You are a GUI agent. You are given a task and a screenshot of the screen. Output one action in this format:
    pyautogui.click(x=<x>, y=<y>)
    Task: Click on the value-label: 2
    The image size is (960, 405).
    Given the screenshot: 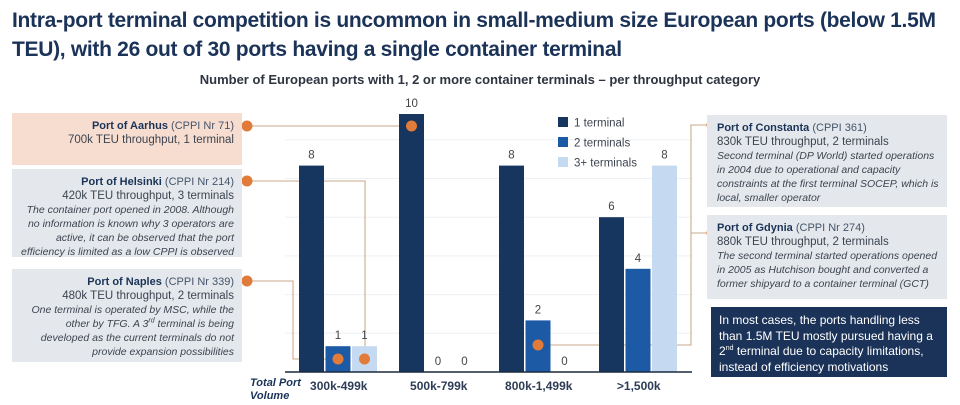 What is the action you would take?
    pyautogui.click(x=538, y=310)
    